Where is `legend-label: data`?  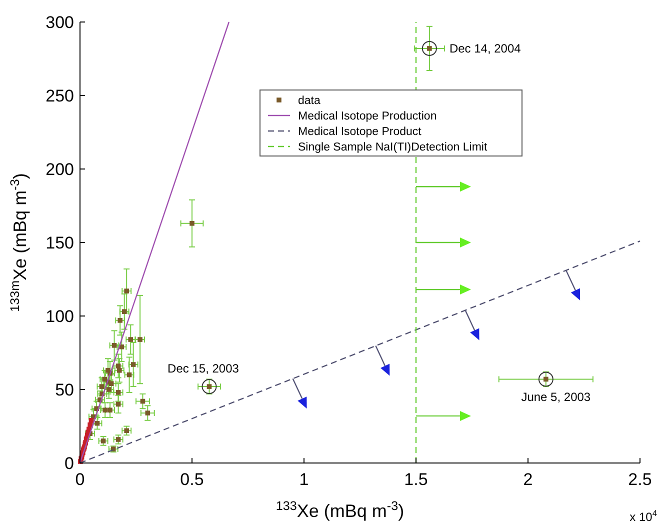 legend-label: data is located at coordinates (309, 101).